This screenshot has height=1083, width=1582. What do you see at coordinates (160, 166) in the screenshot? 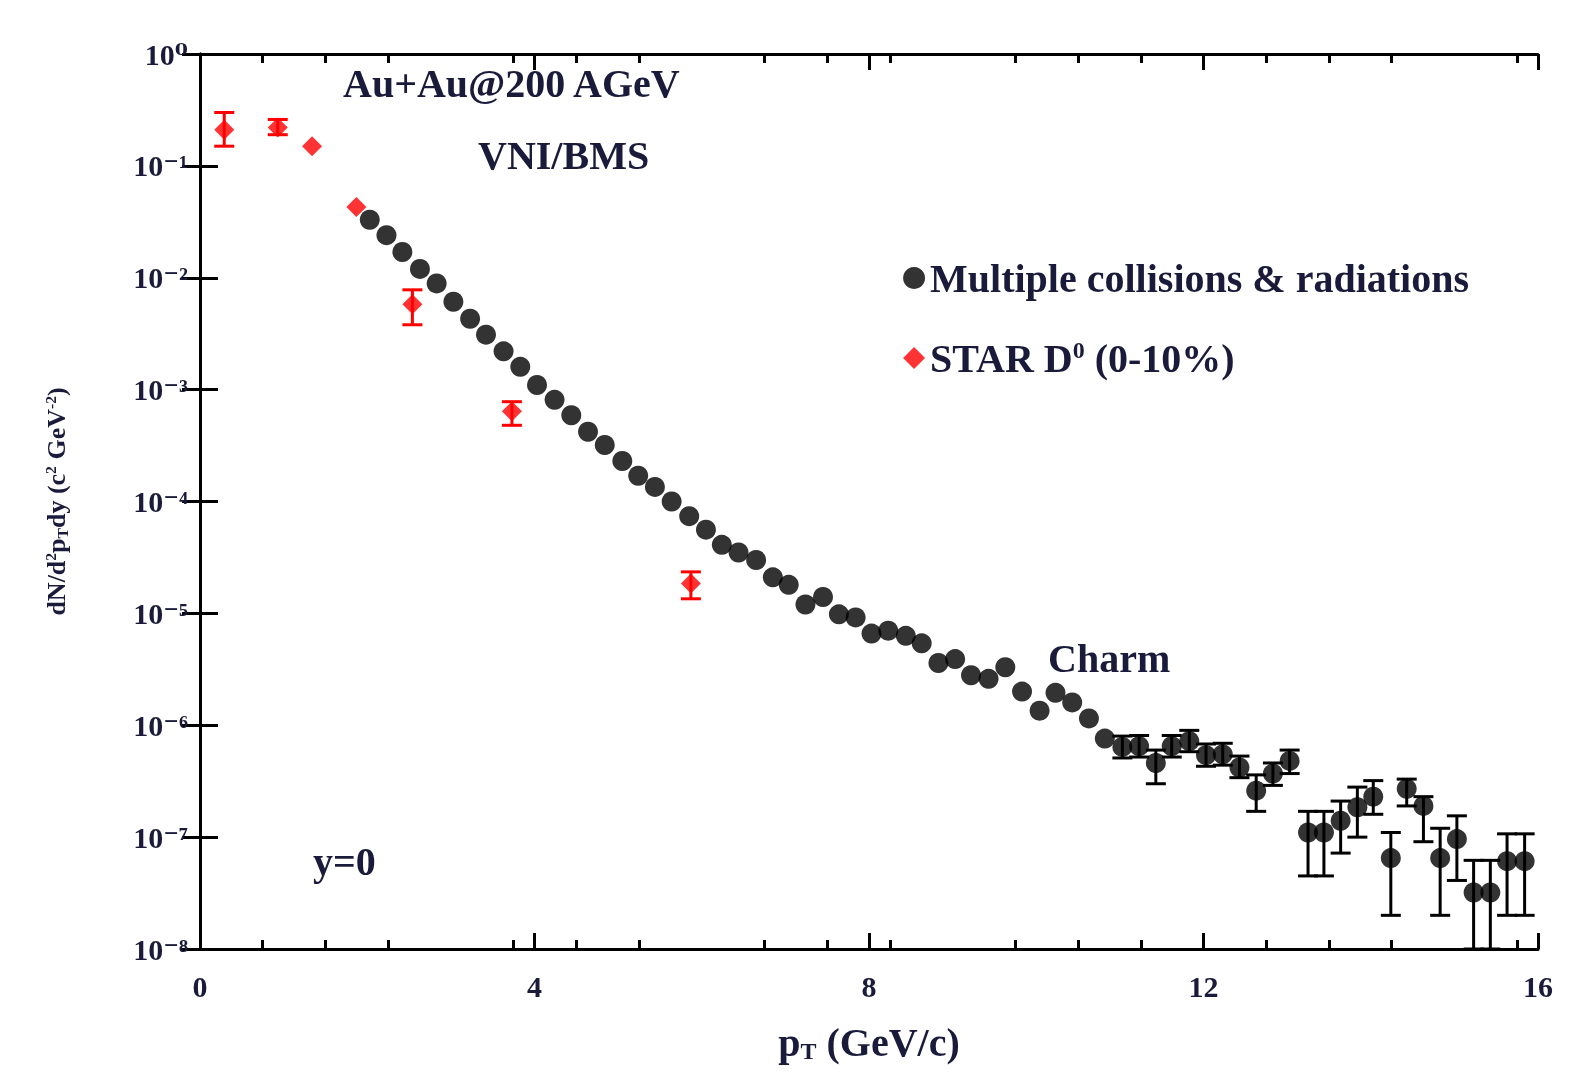
I see `y-tick-label: 10⁻¹` at bounding box center [160, 166].